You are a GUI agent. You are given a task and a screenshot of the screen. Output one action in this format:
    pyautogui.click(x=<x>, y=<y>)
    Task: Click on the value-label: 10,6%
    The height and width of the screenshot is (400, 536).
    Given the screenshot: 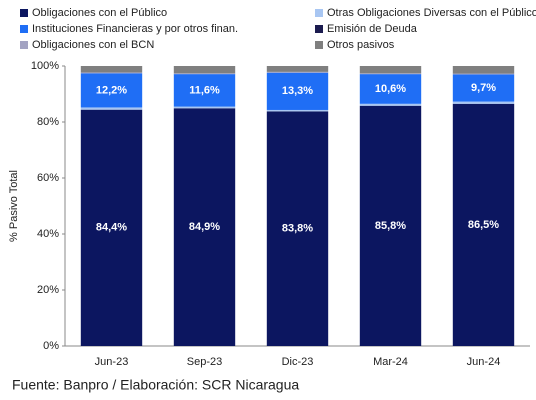 What is the action you would take?
    pyautogui.click(x=390, y=89)
    